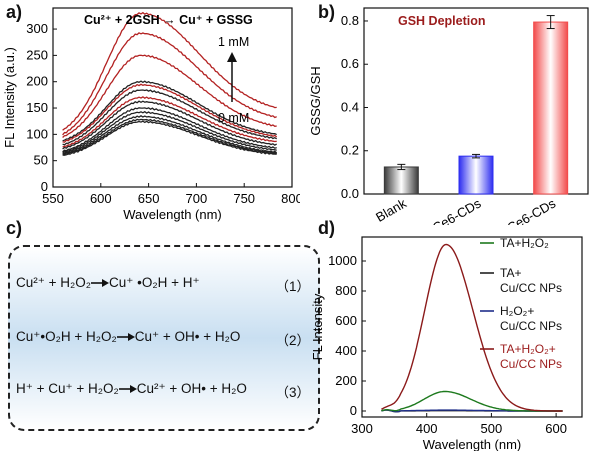  I want to click on y-tick-label: 600, so click(346, 320).